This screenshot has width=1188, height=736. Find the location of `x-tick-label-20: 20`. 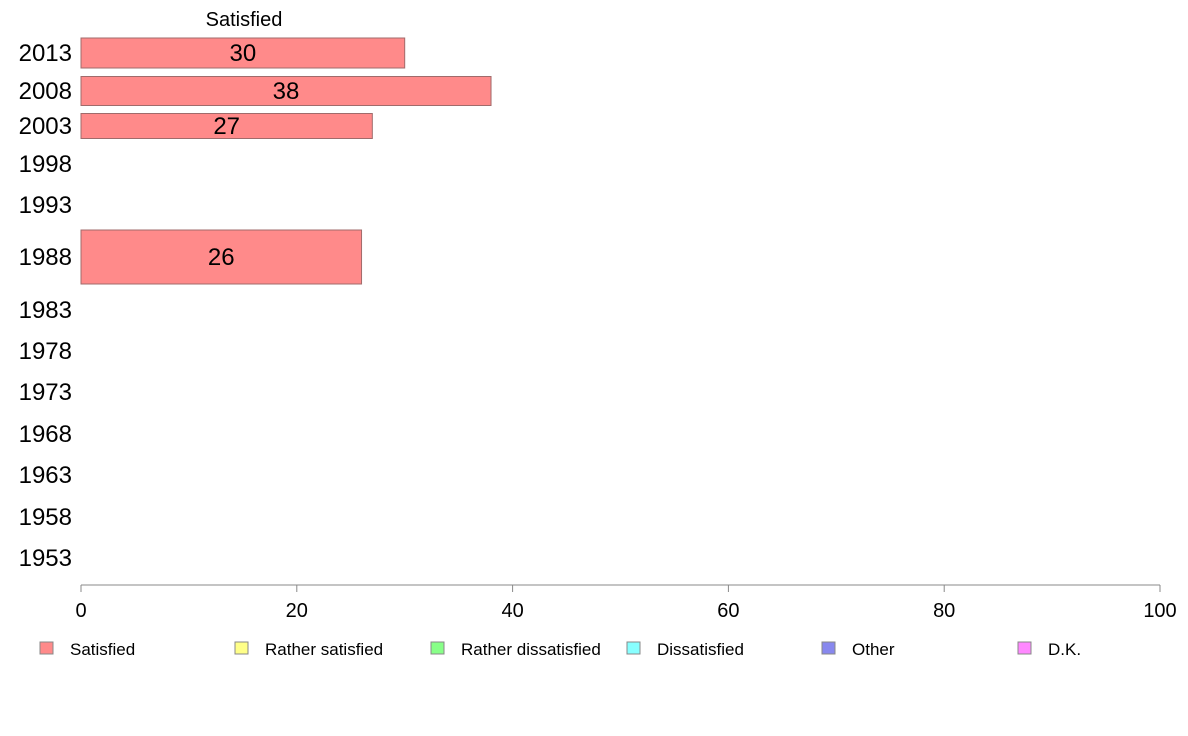

x-tick-label-20: 20 is located at coordinates (297, 611).